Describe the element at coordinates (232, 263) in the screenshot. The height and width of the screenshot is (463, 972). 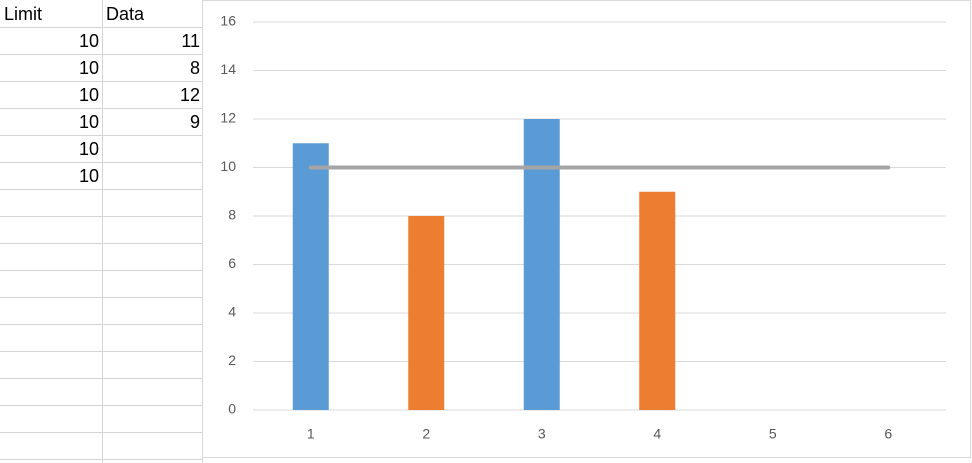
I see `y-tick-label: 6` at that location.